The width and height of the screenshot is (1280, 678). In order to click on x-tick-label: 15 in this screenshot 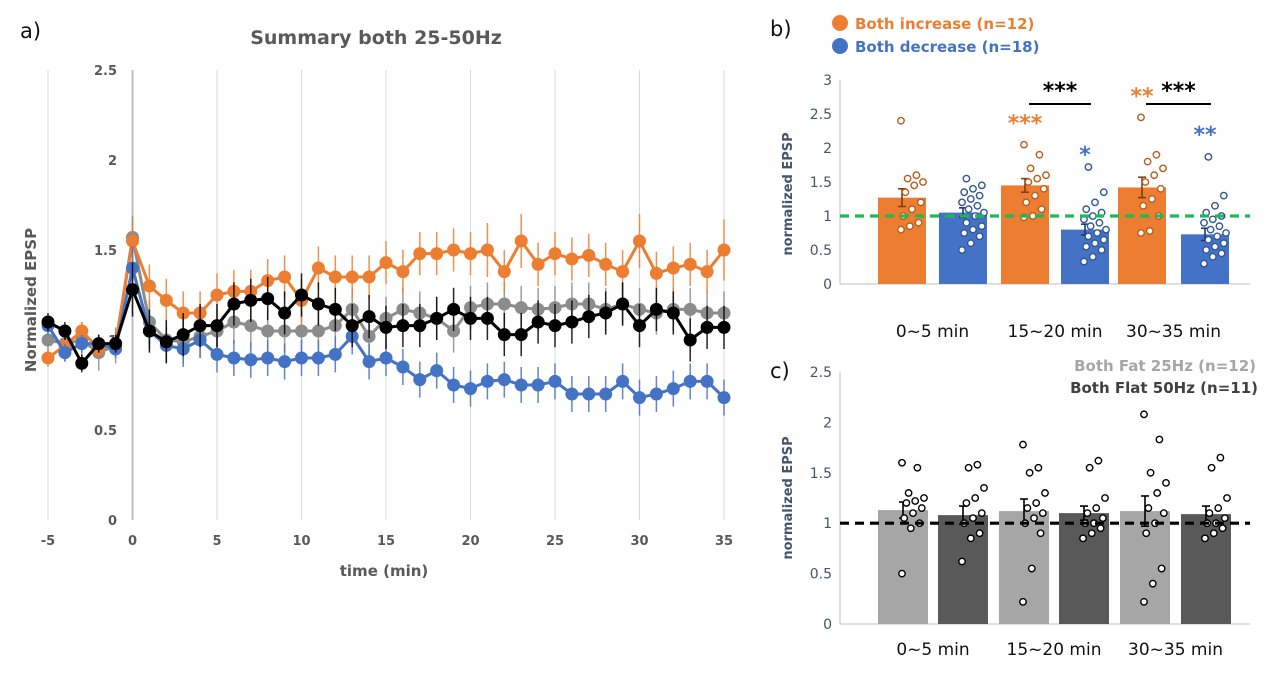, I will do `click(386, 541)`.